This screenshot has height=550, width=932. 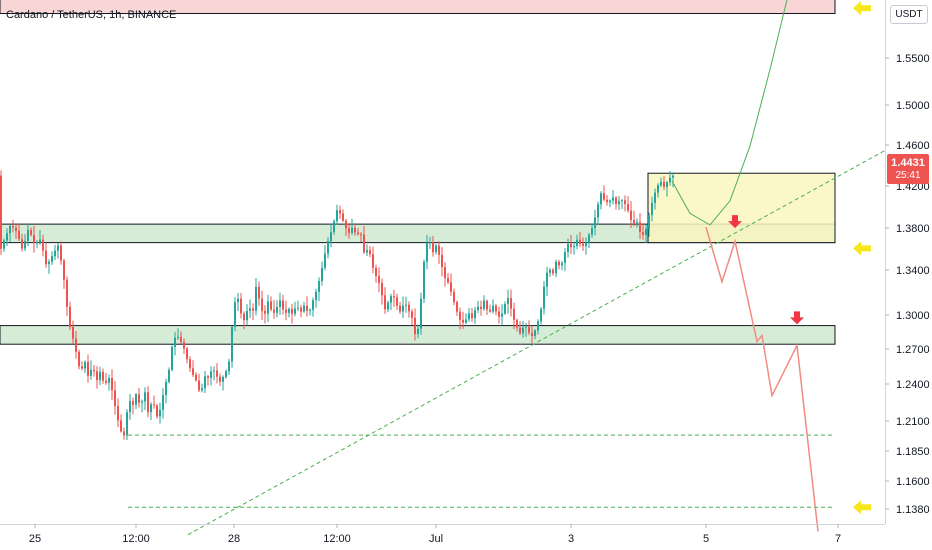 What do you see at coordinates (909, 14) in the screenshot?
I see `currency-button: USDT` at bounding box center [909, 14].